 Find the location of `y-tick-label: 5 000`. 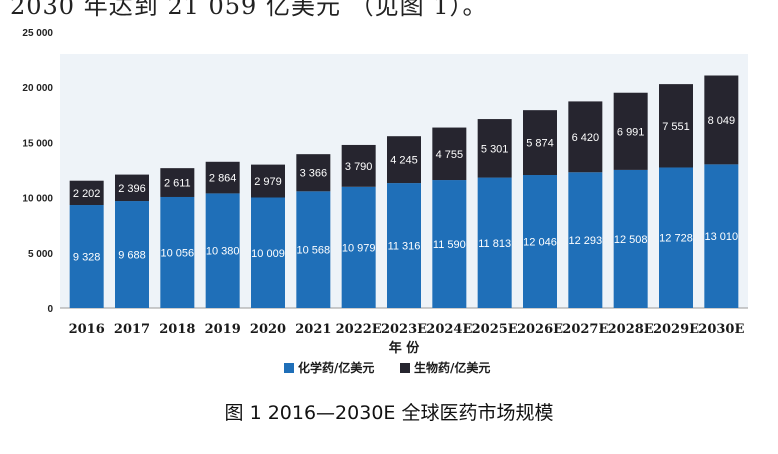

y-tick-label: 5 000 is located at coordinates (40, 254).